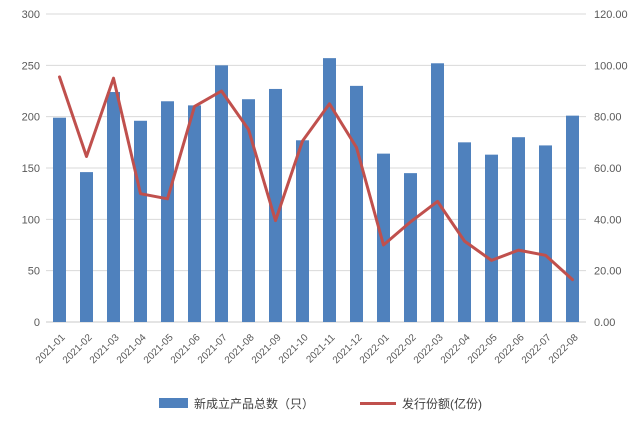  What do you see at coordinates (442, 403) in the screenshot?
I see `line-series-label: 发行份额(亿份)` at bounding box center [442, 403].